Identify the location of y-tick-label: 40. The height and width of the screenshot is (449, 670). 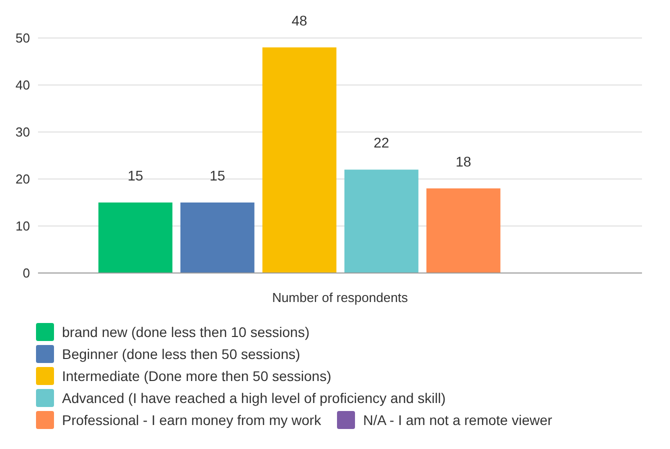
(23, 85).